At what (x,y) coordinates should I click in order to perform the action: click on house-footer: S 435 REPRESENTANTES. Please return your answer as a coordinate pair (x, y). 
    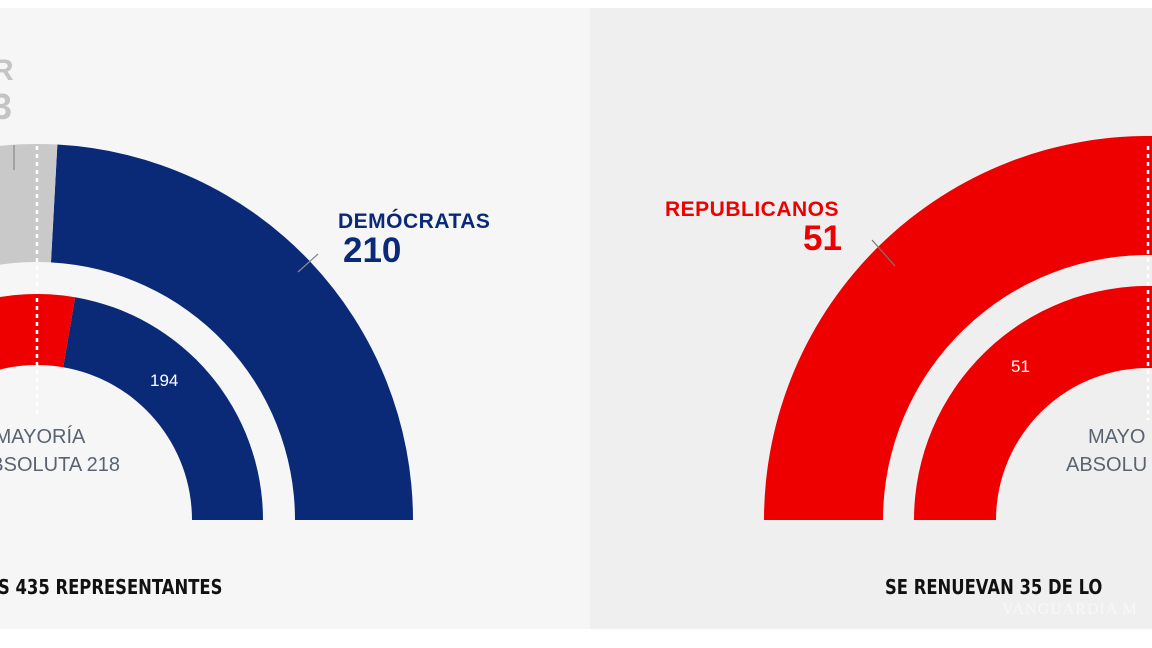
    Looking at the image, I should click on (111, 587).